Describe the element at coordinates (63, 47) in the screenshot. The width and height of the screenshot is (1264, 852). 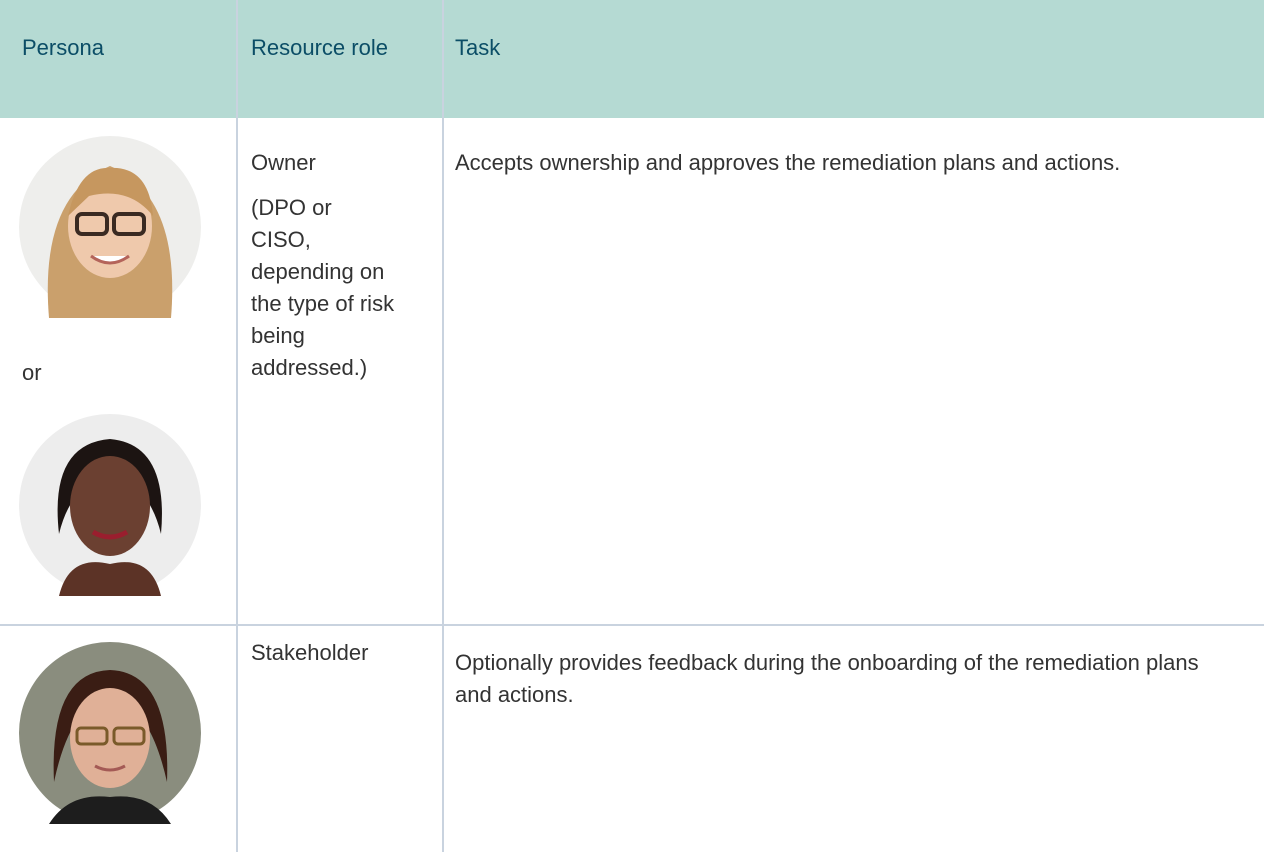
I see `header-cell: Persona` at that location.